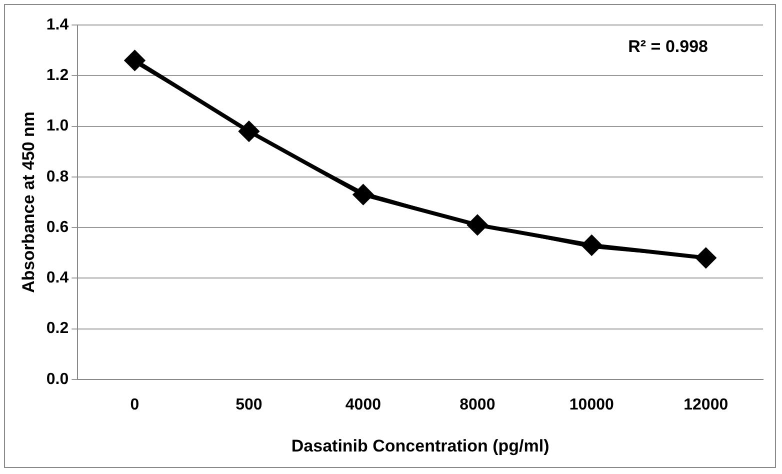 This screenshot has height=474, width=782. What do you see at coordinates (57, 329) in the screenshot?
I see `y-tick-label: 0.2` at bounding box center [57, 329].